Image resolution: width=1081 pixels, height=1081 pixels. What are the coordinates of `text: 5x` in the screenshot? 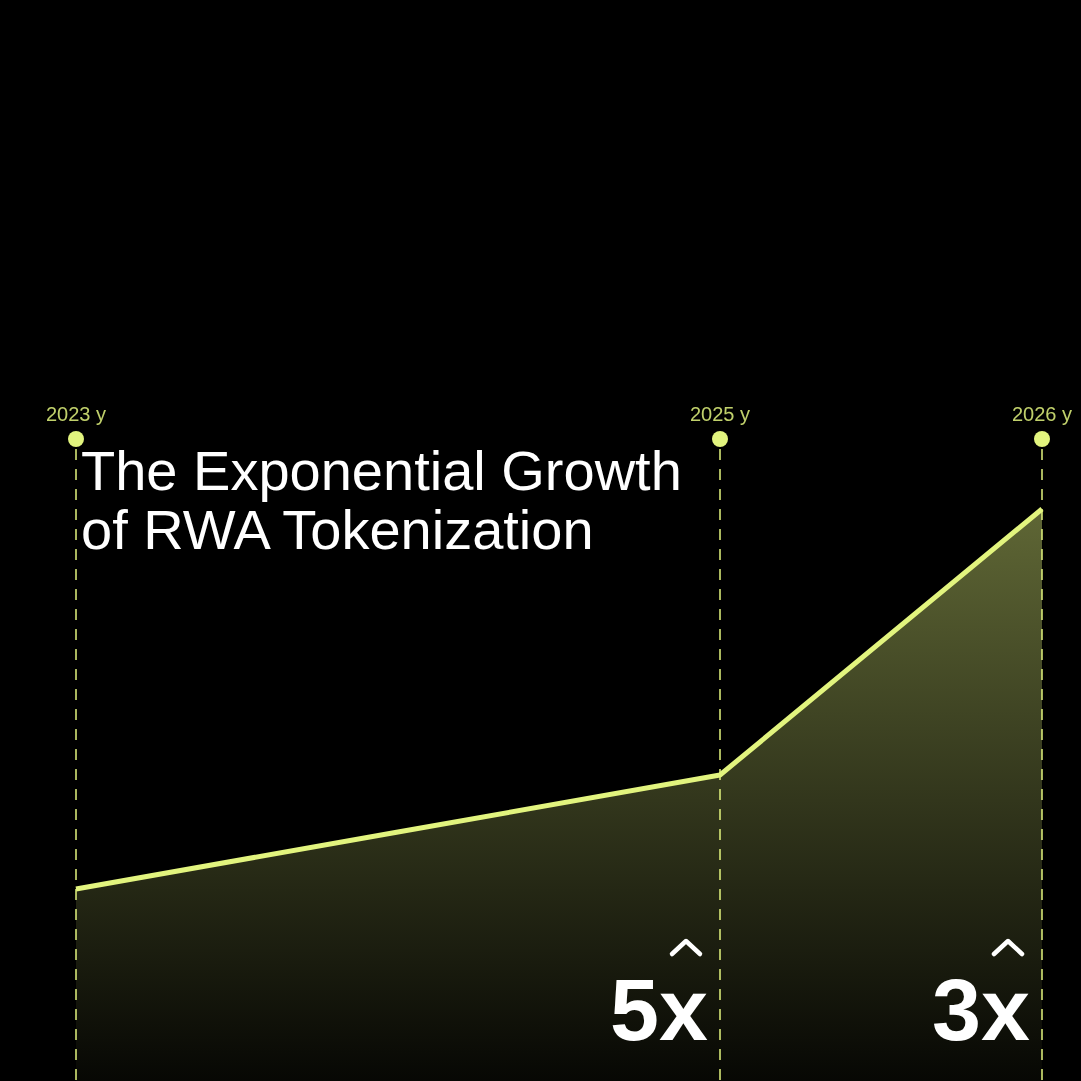 It's located at (659, 1009).